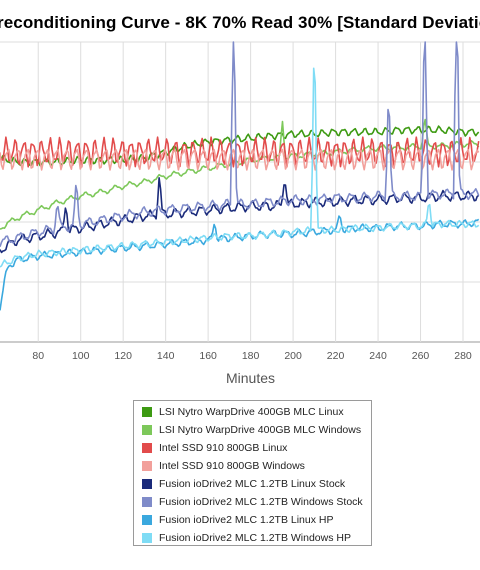 This screenshot has width=480, height=570. Describe the element at coordinates (255, 538) in the screenshot. I see `legend-label: Fusion ioDrive2 MLC 1.2TB Windows HP` at that location.